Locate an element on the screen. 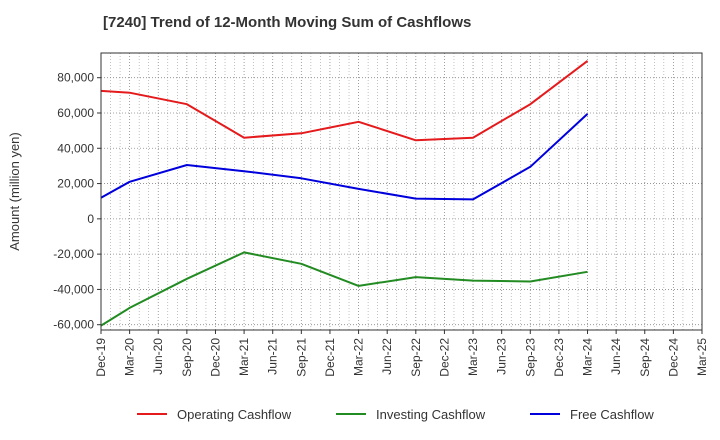 This screenshot has height=440, width=720. x-tick-label: Jun-20 is located at coordinates (158, 356).